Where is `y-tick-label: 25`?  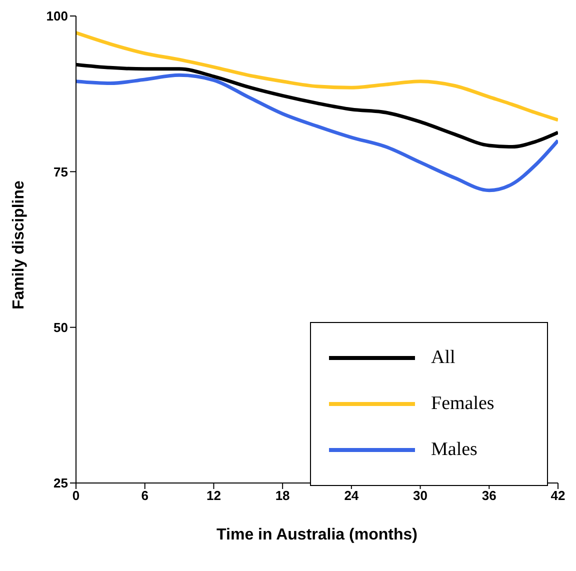
y-tick-label: 25 is located at coordinates (61, 483).